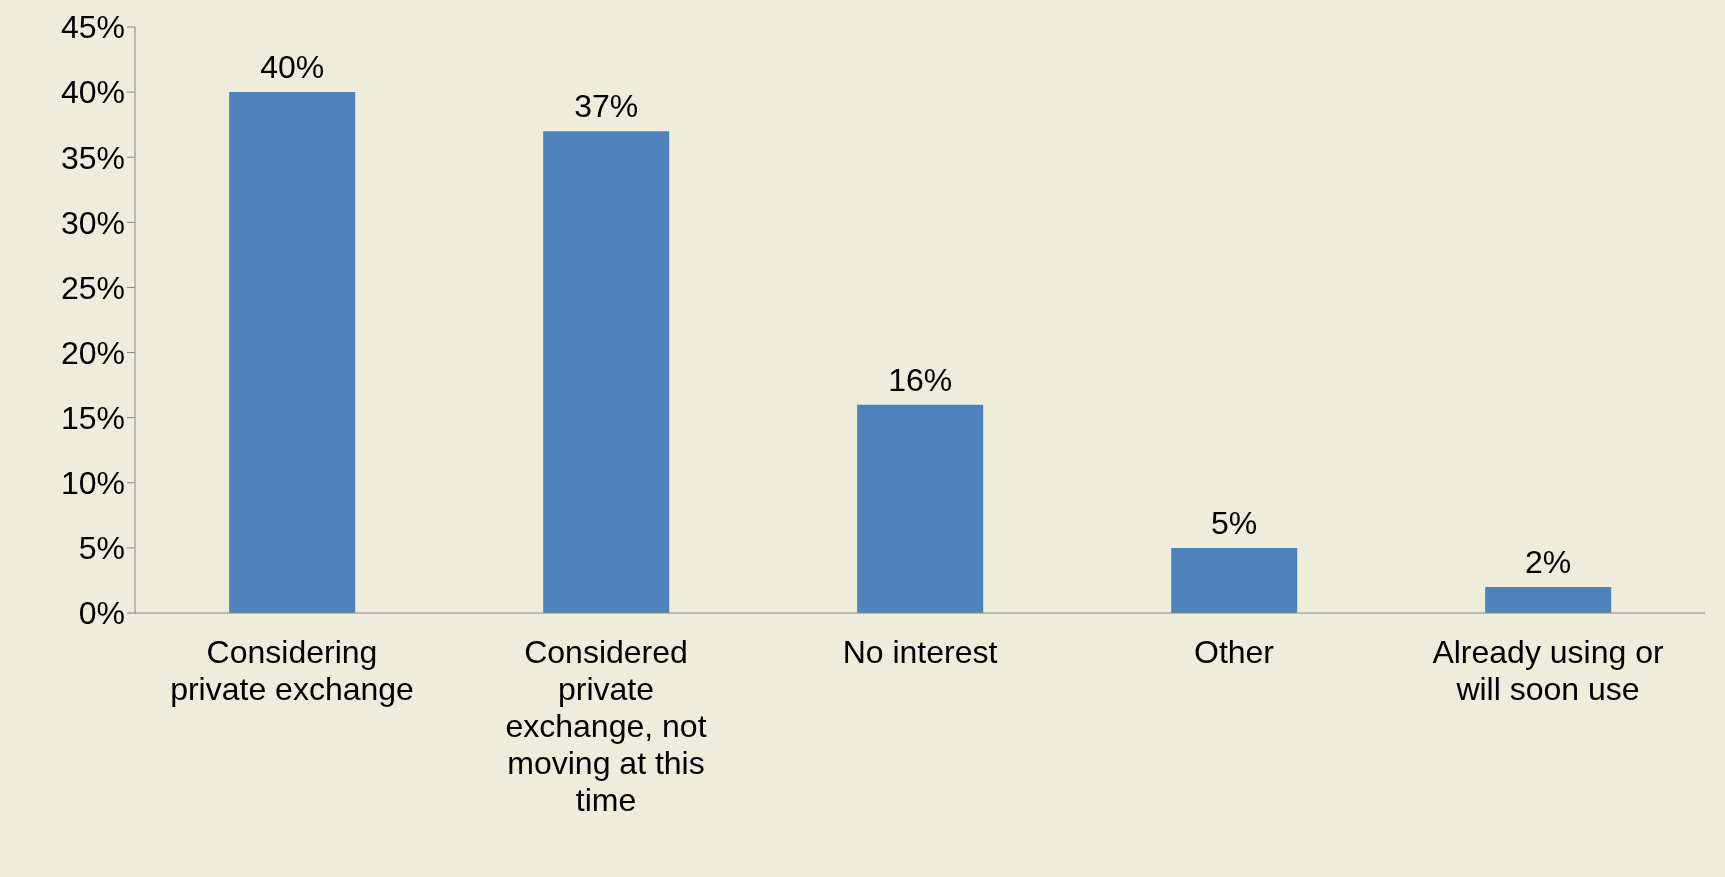  I want to click on y-tick-label: 10%, so click(92, 483).